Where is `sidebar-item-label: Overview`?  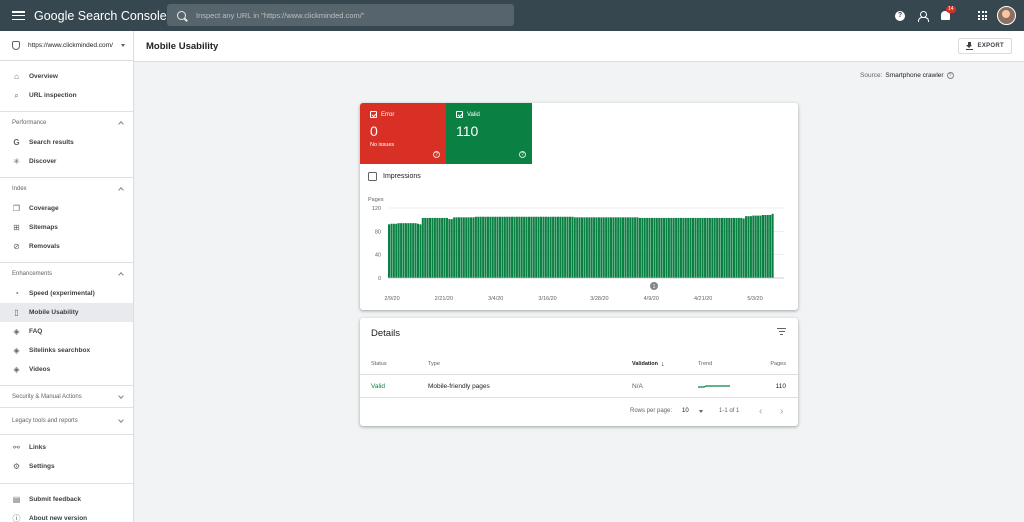
sidebar-item-label: Overview is located at coordinates (43, 76).